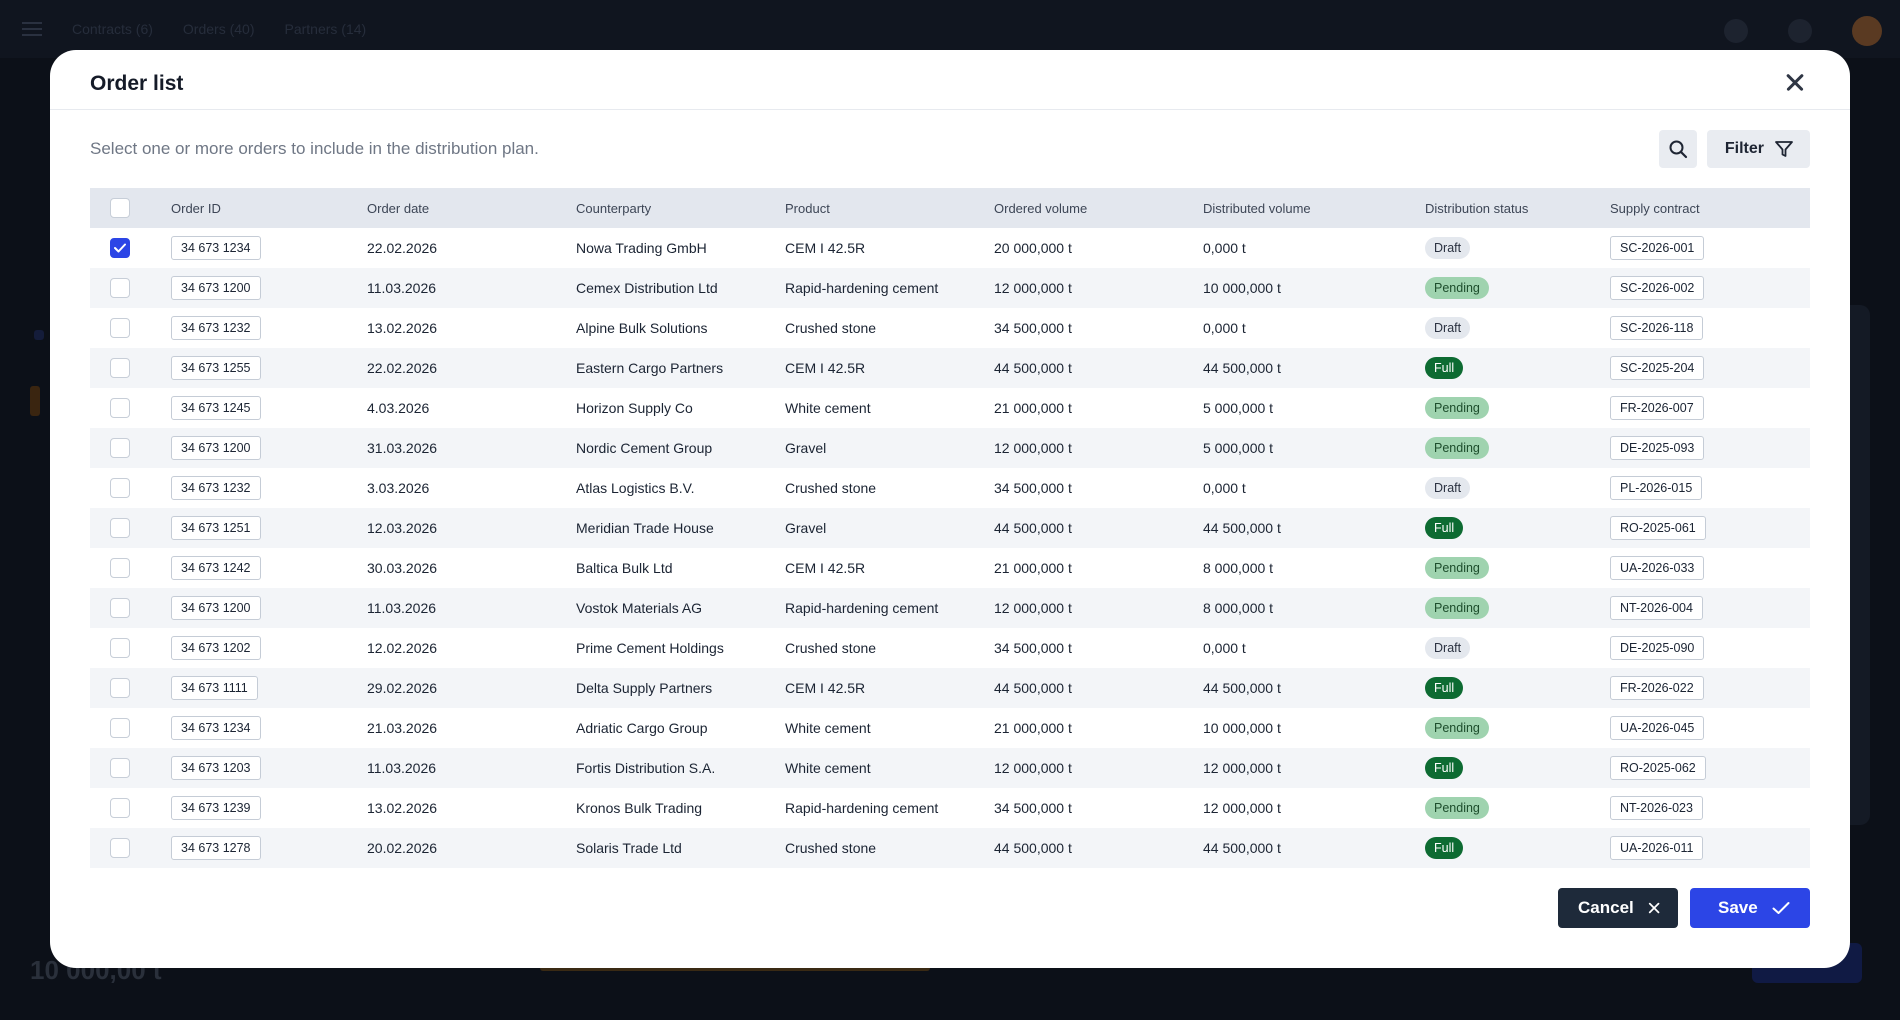 The image size is (1900, 1020). Describe the element at coordinates (471, 208) in the screenshot. I see `column-header: Order date` at that location.